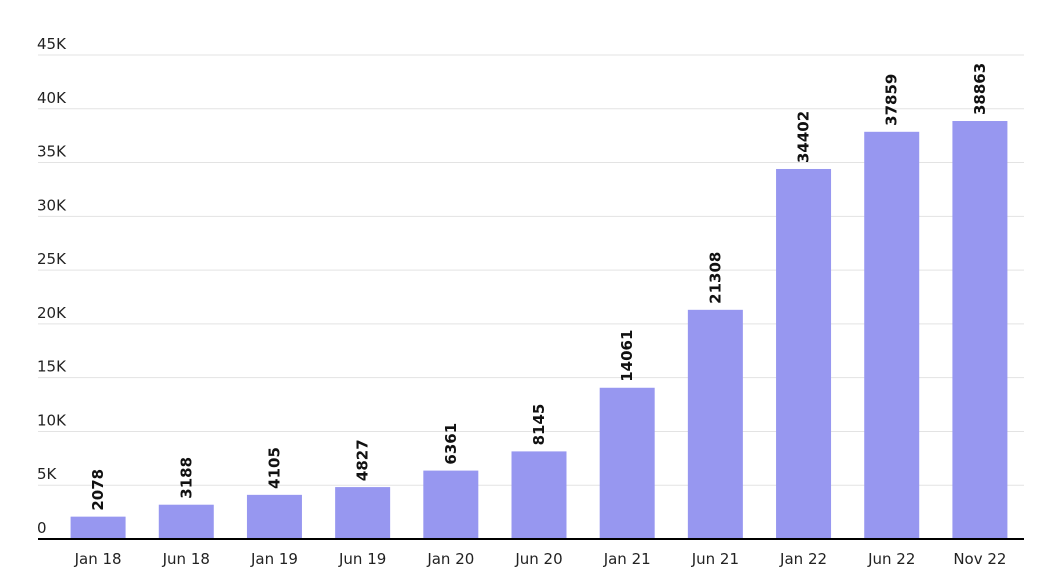 This screenshot has width=1056, height=580. I want to click on data-label: 37859, so click(892, 100).